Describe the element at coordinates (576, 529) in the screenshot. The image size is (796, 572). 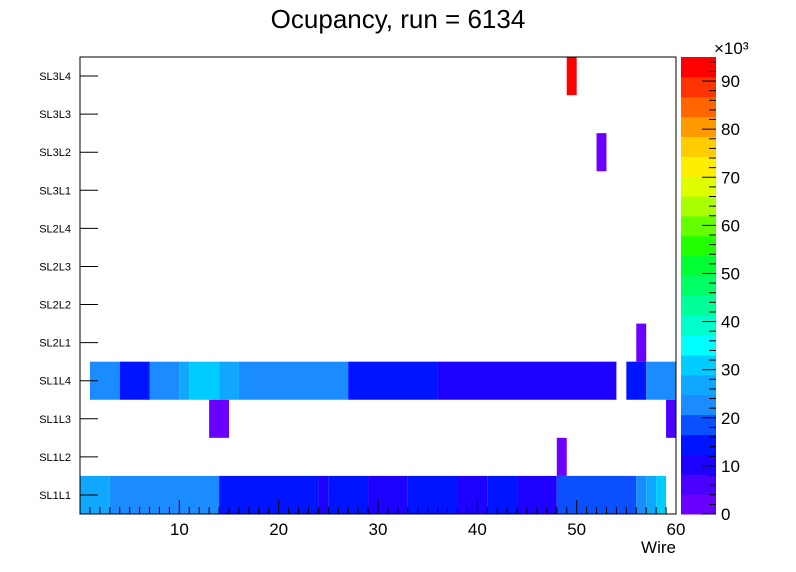
I see `x-tick-label: 50` at that location.